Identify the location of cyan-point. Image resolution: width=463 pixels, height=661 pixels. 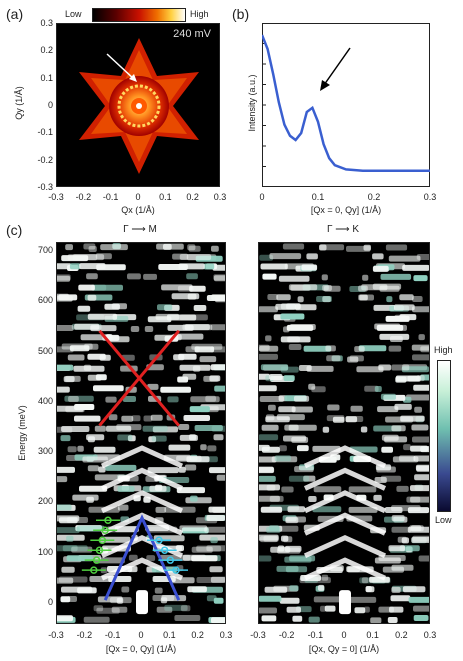
(176, 570).